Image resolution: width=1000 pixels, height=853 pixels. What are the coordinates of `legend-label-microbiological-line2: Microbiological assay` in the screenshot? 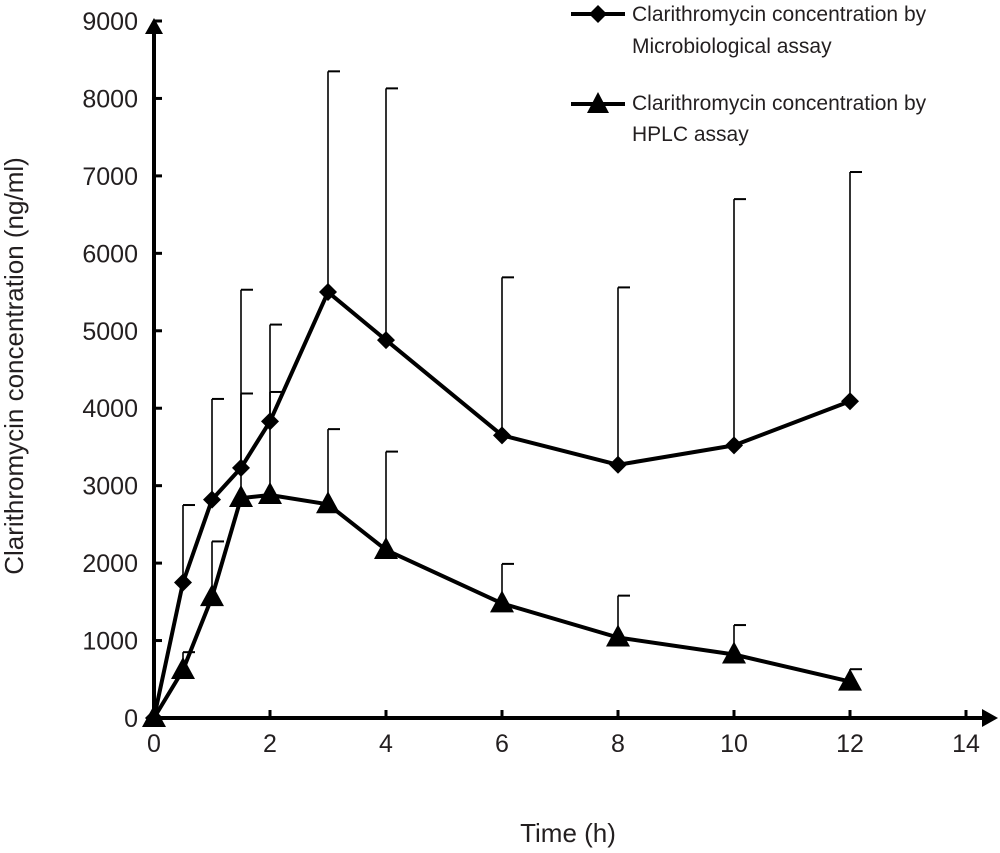 It's located at (732, 46).